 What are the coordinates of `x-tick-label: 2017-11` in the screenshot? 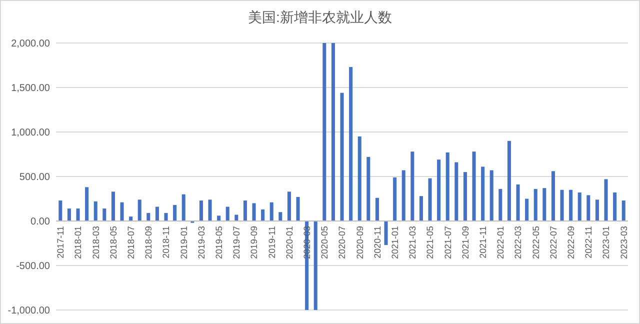 It's located at (61, 242).